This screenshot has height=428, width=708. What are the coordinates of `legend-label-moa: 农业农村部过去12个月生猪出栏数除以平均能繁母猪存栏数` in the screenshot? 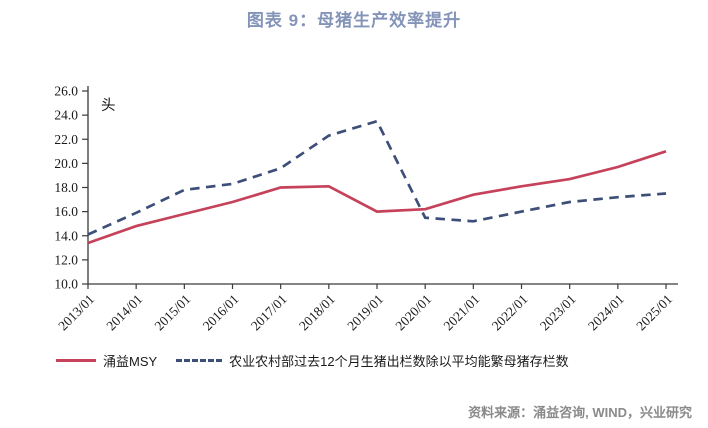 It's located at (399, 361).